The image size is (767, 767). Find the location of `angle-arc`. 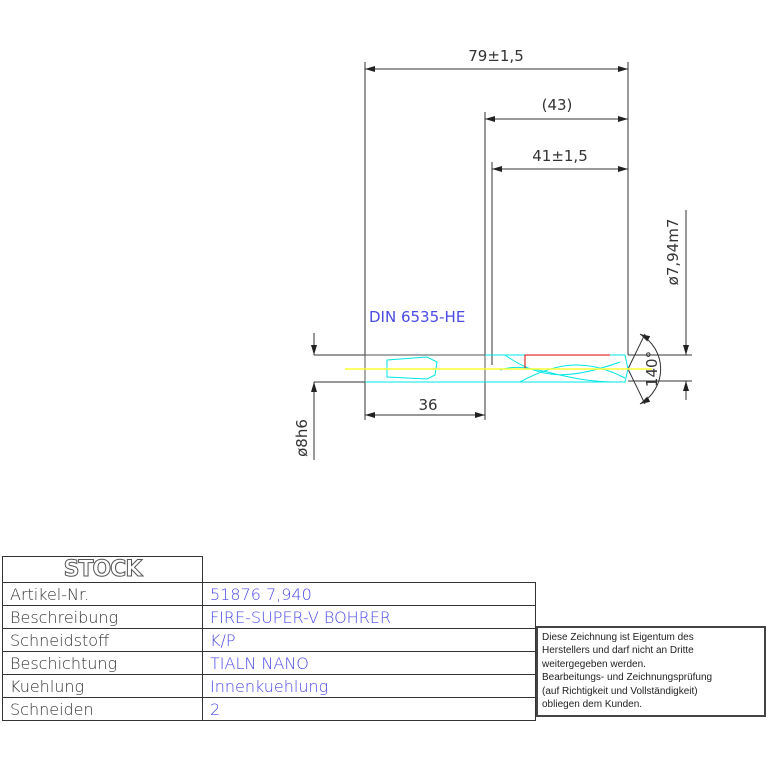

angle-arc is located at coordinates (650, 369).